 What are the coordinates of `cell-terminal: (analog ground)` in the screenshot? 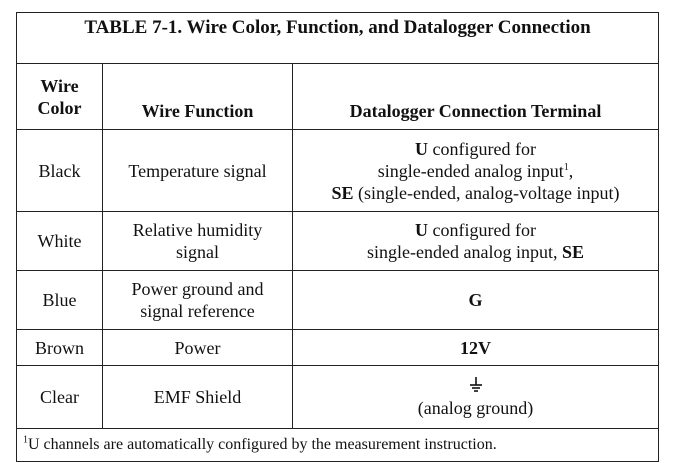 It's located at (475, 397).